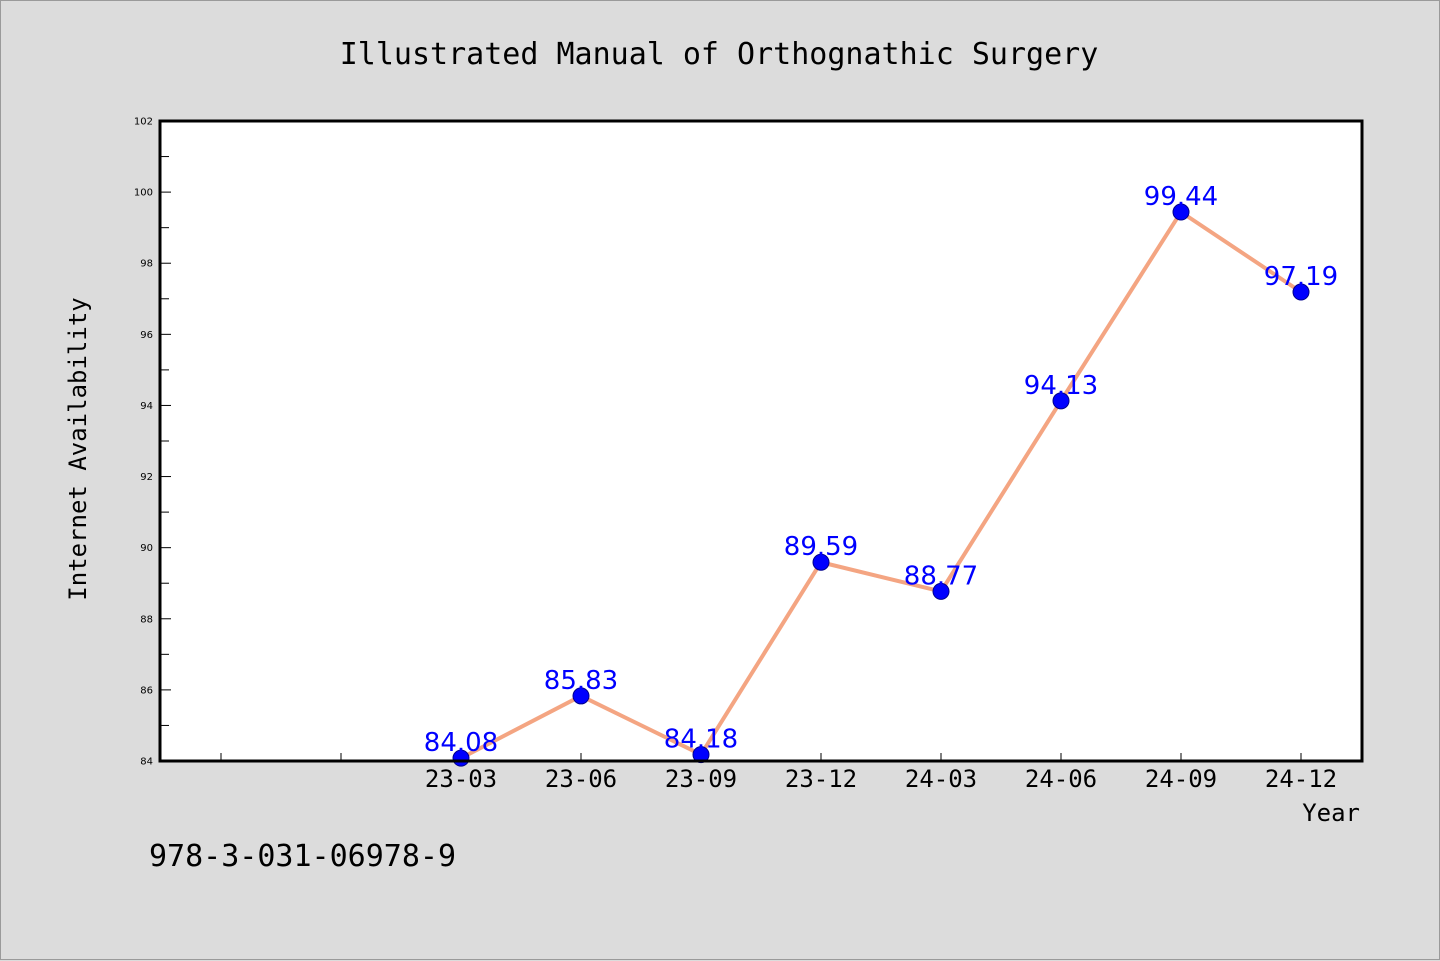 This screenshot has width=1440, height=961. What do you see at coordinates (143, 193) in the screenshot?
I see `y-tick-label: 100` at bounding box center [143, 193].